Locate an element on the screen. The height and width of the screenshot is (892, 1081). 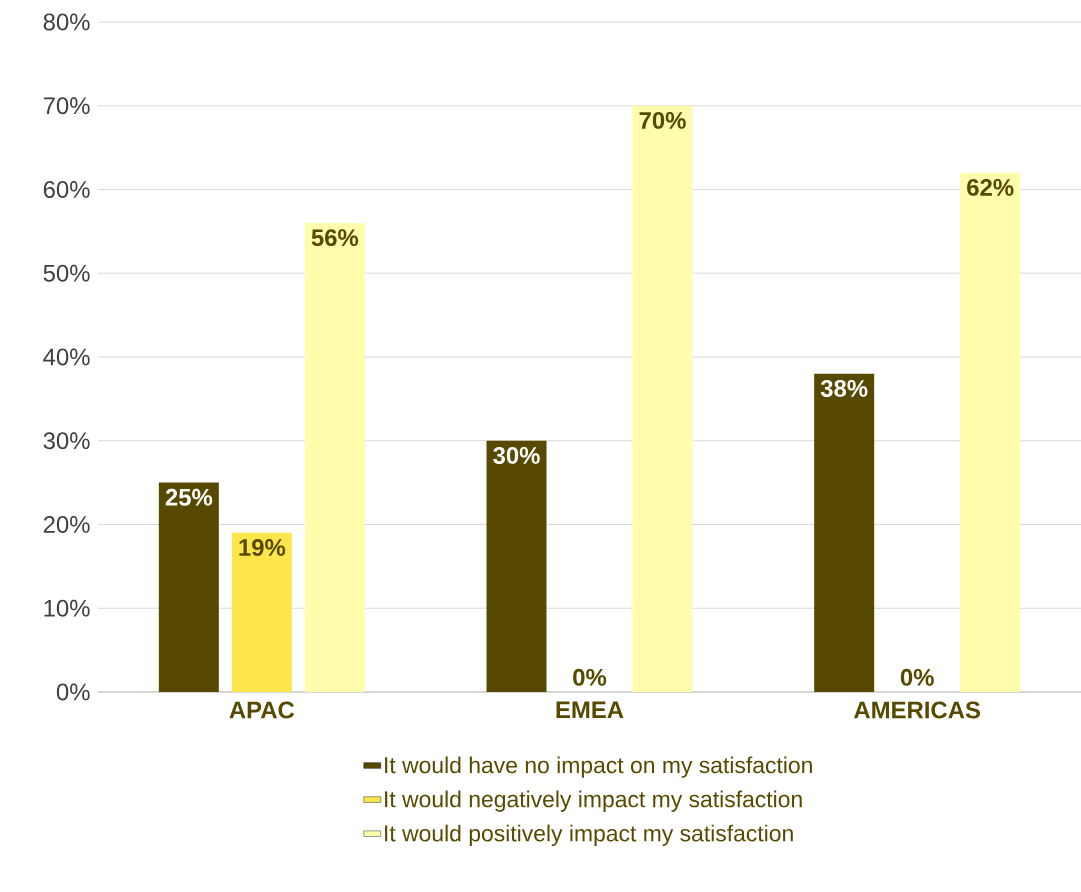
y-tick-label: 10% is located at coordinates (67, 608).